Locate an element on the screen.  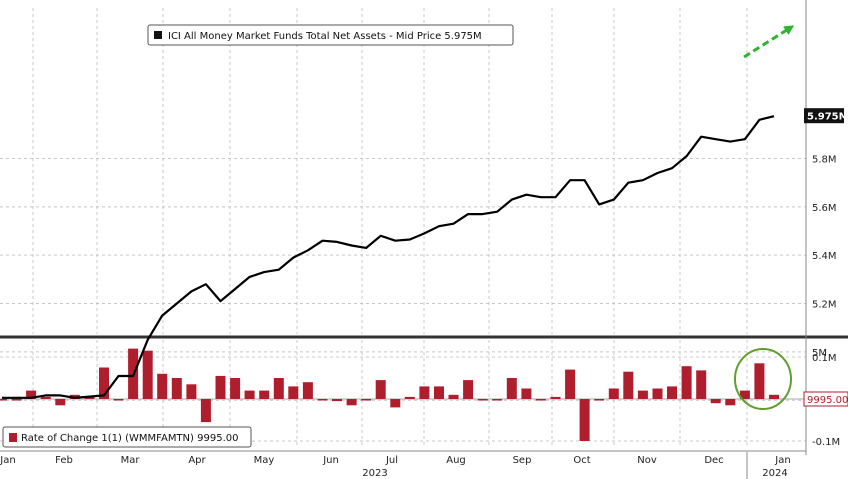
x-tick-label-month: Oct is located at coordinates (581, 460).